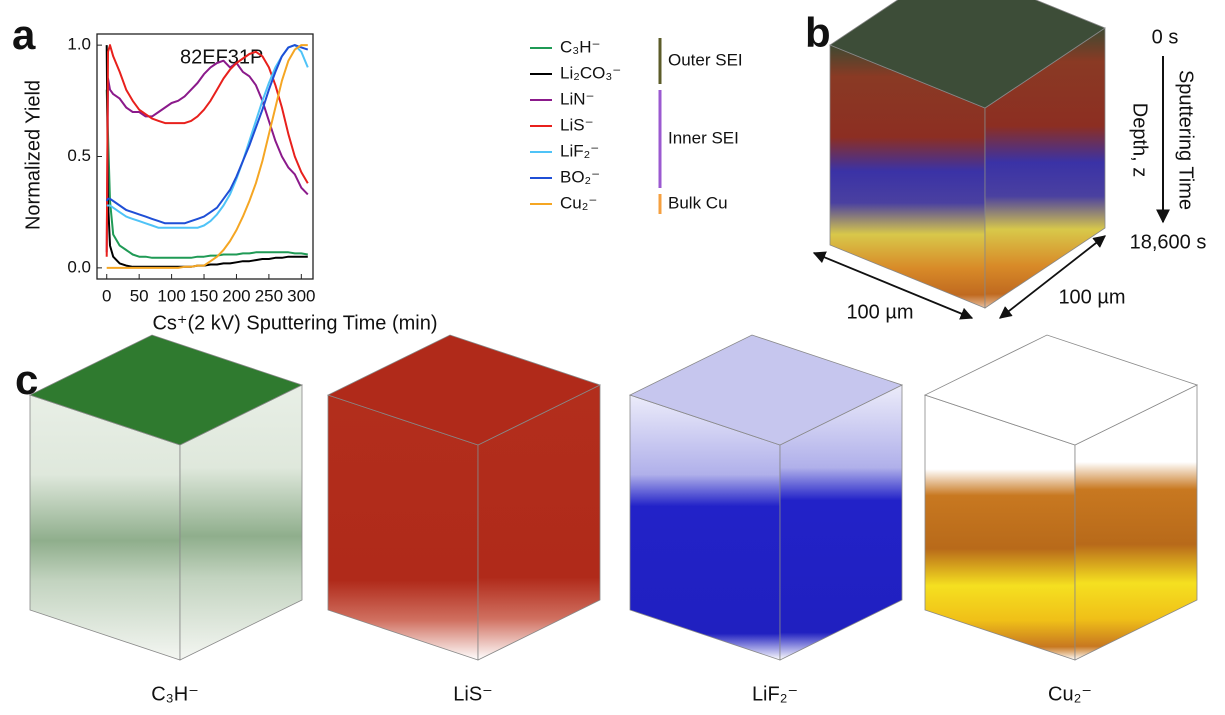 The image size is (1225, 715). Describe the element at coordinates (294, 323) in the screenshot. I see `x-axis-label: Cs⁺(2 kV) Sputtering Time (min)` at that location.